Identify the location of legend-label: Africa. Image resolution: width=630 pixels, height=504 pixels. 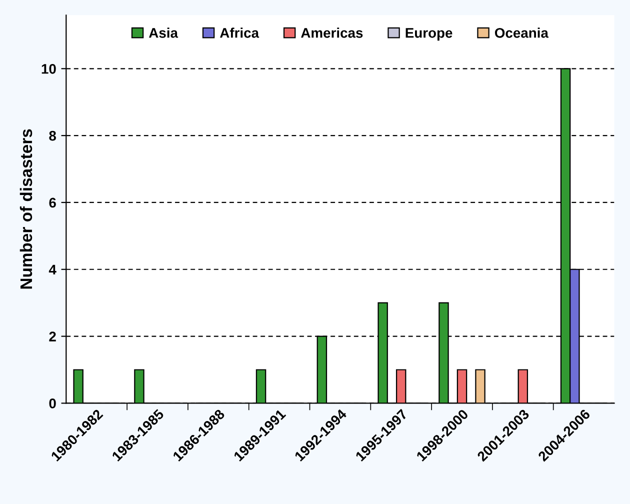
(240, 33).